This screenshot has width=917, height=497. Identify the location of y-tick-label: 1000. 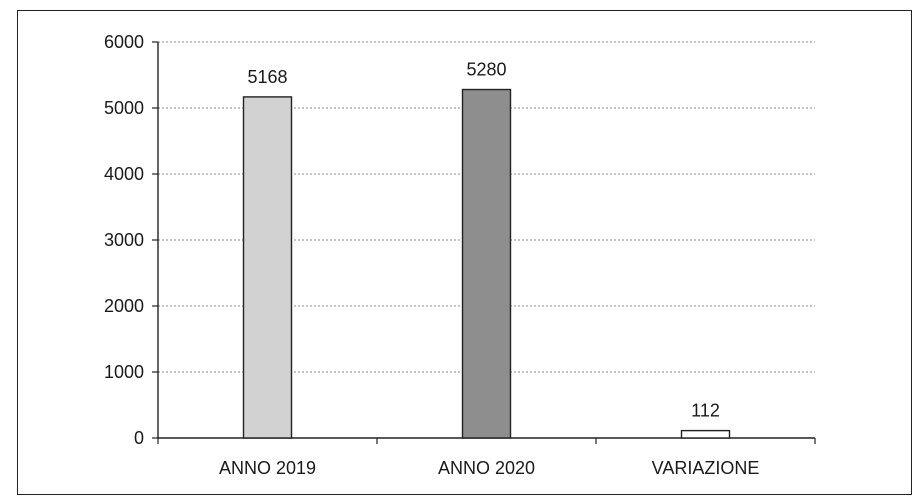
(124, 372).